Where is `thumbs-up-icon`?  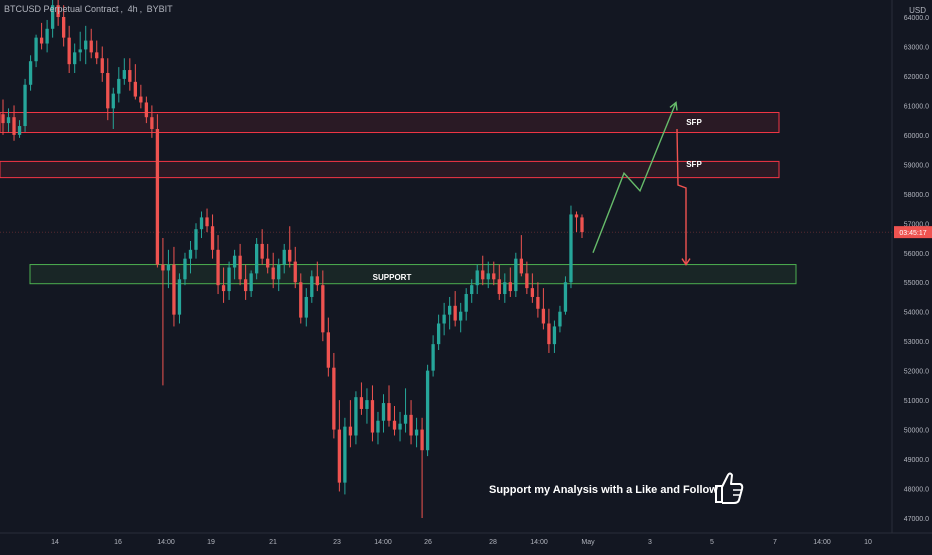
thumbs-up-icon is located at coordinates (728, 488).